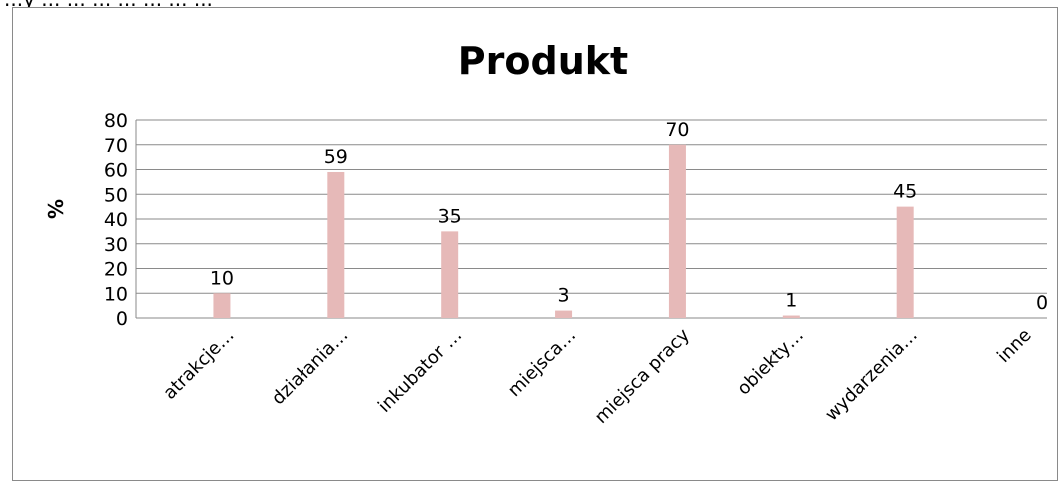 The height and width of the screenshot is (481, 1062). What do you see at coordinates (116, 245) in the screenshot?
I see `y-tick-label: 30` at bounding box center [116, 245].